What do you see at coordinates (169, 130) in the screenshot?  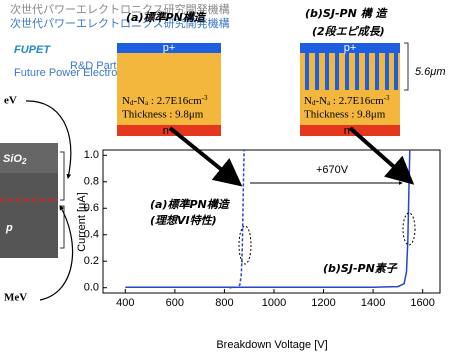 I see `n-layer` at bounding box center [169, 130].